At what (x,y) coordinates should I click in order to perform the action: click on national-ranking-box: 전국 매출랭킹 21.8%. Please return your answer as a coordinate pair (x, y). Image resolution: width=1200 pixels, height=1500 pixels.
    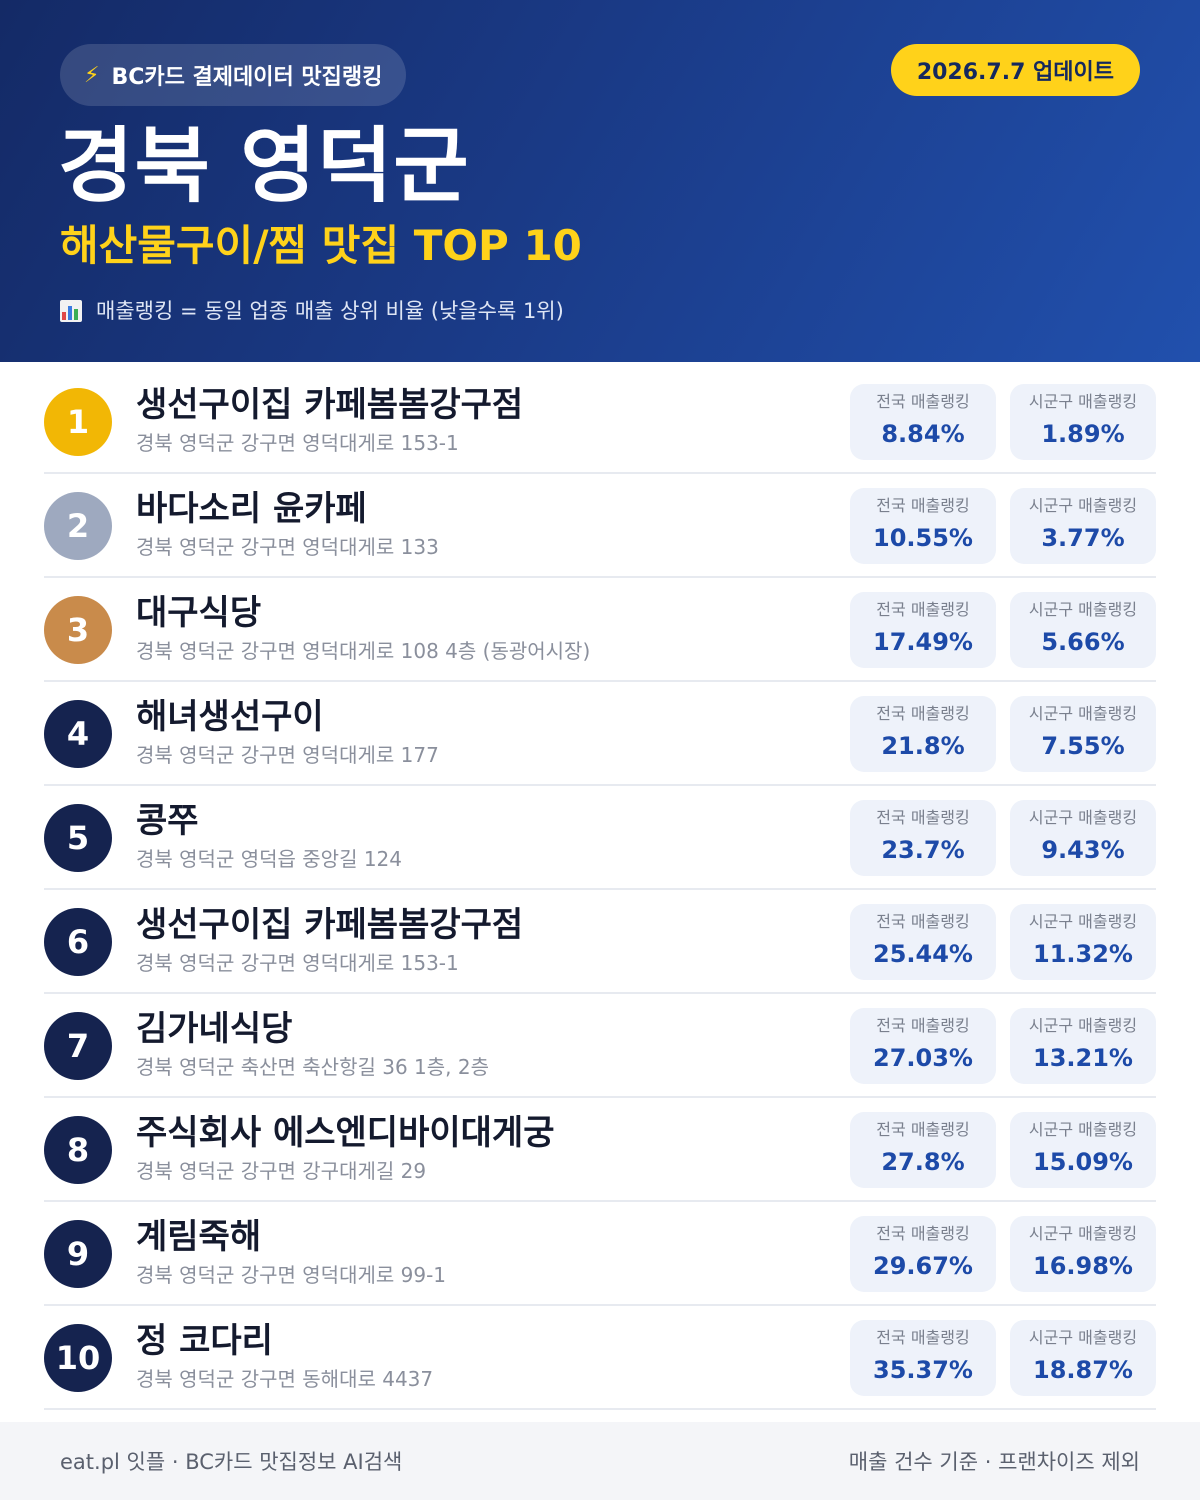
    Looking at the image, I should click on (923, 734).